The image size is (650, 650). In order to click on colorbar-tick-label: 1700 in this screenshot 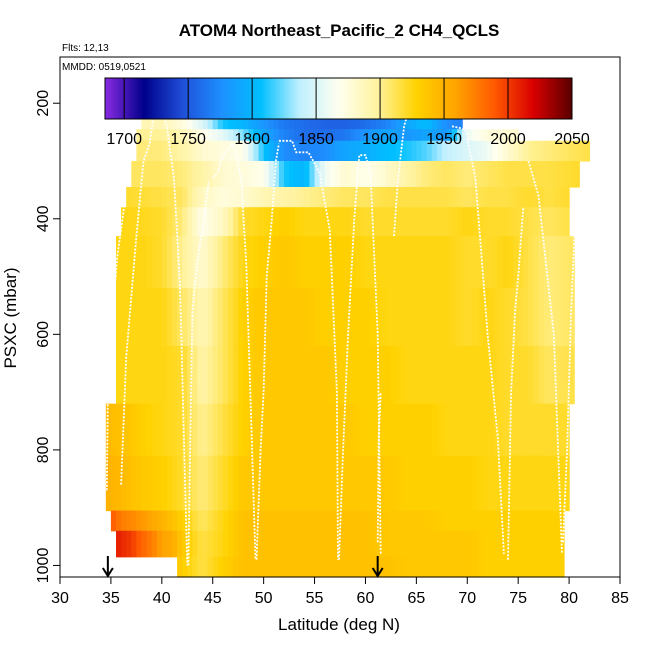, I will do `click(124, 139)`.